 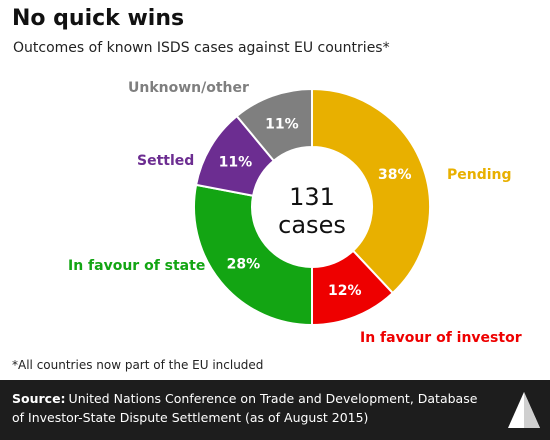 I want to click on pct-label-settled: 11%, so click(x=236, y=163).